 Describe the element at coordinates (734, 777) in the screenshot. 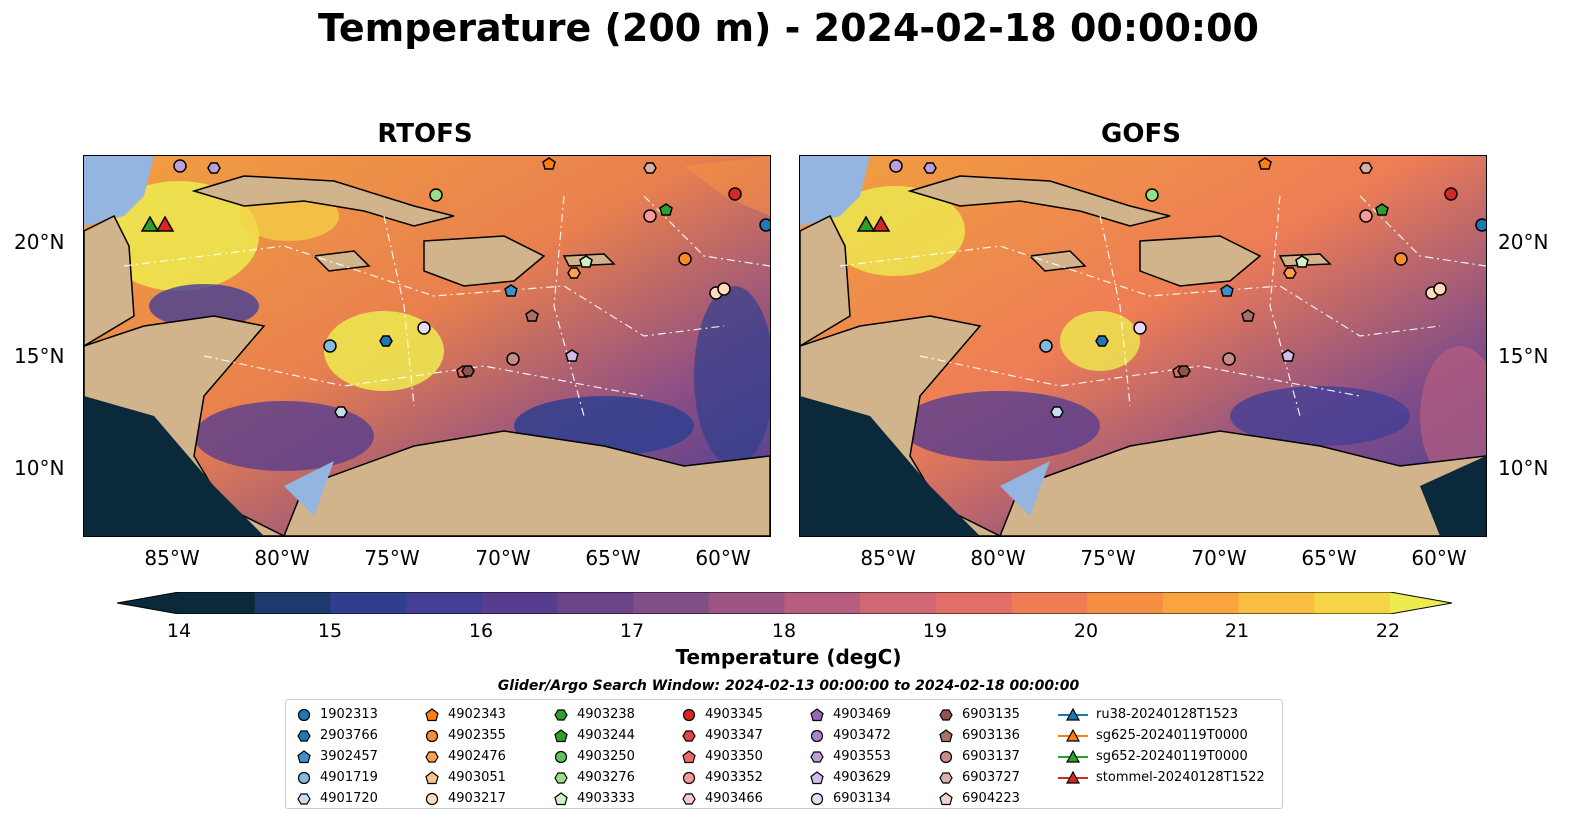

I see `legend-label: 4903352` at that location.